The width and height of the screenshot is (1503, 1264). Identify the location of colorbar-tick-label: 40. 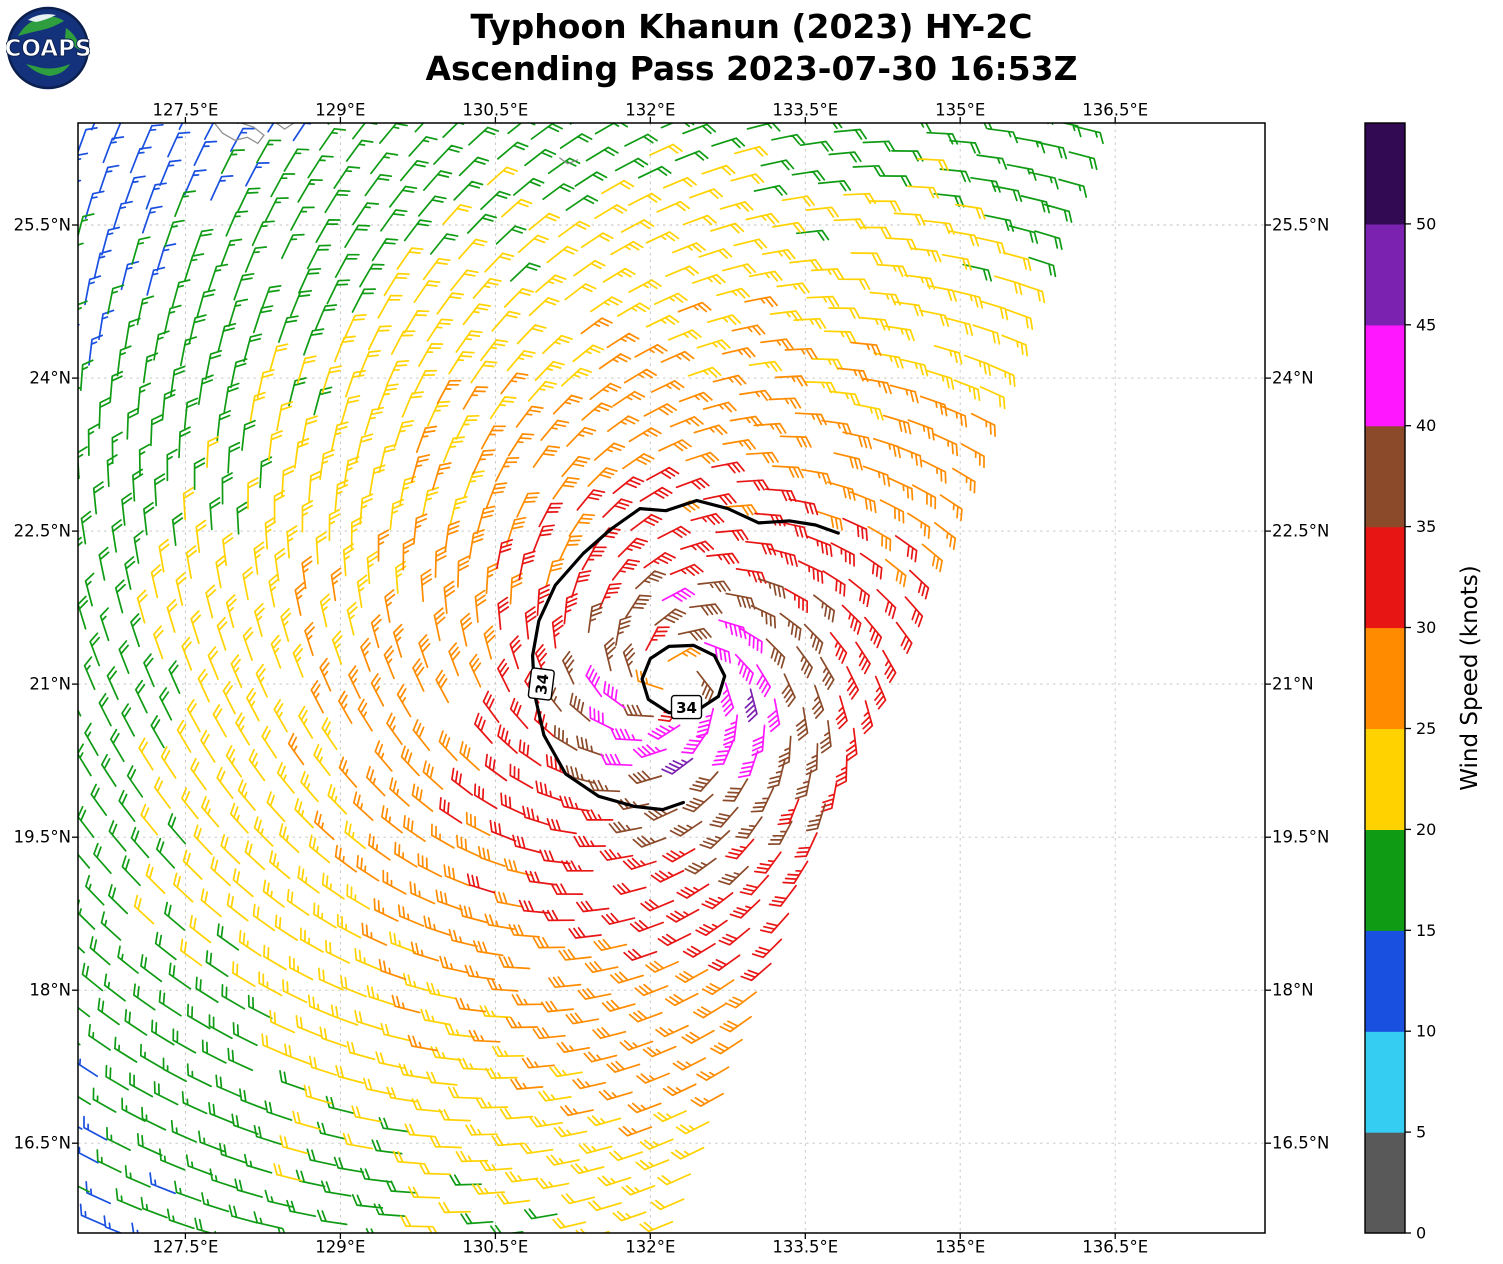
(1426, 425).